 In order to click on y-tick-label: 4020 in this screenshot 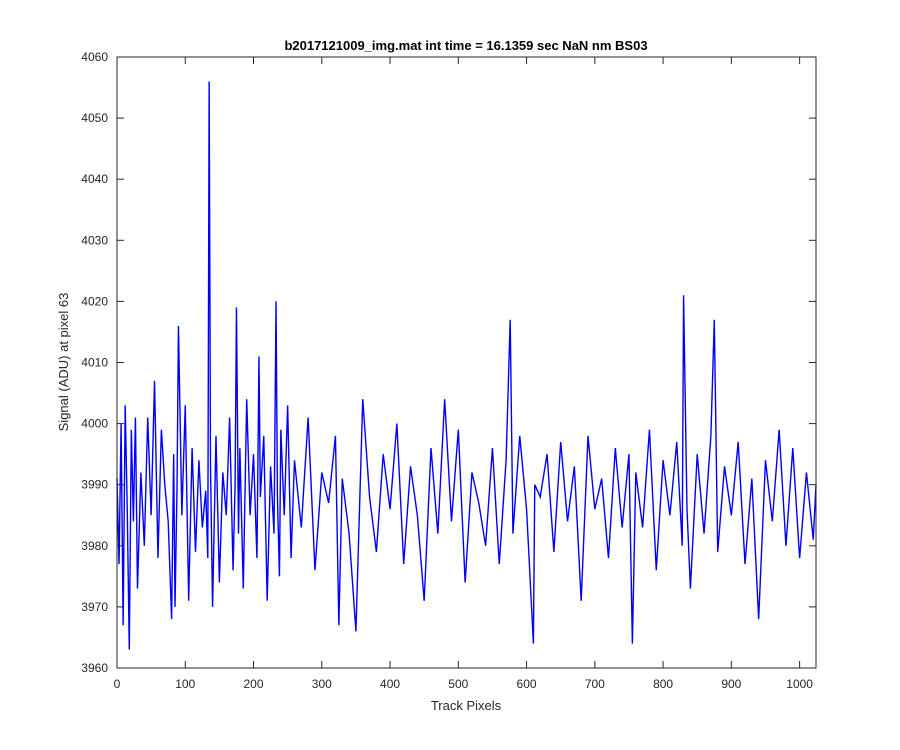, I will do `click(94, 301)`.